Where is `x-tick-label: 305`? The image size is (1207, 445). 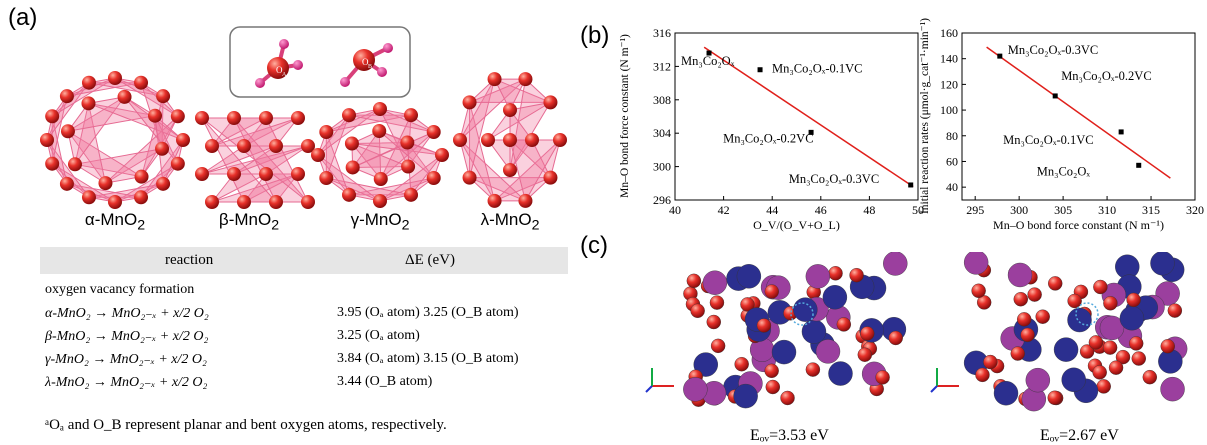 x-tick-label: 305 is located at coordinates (1063, 210).